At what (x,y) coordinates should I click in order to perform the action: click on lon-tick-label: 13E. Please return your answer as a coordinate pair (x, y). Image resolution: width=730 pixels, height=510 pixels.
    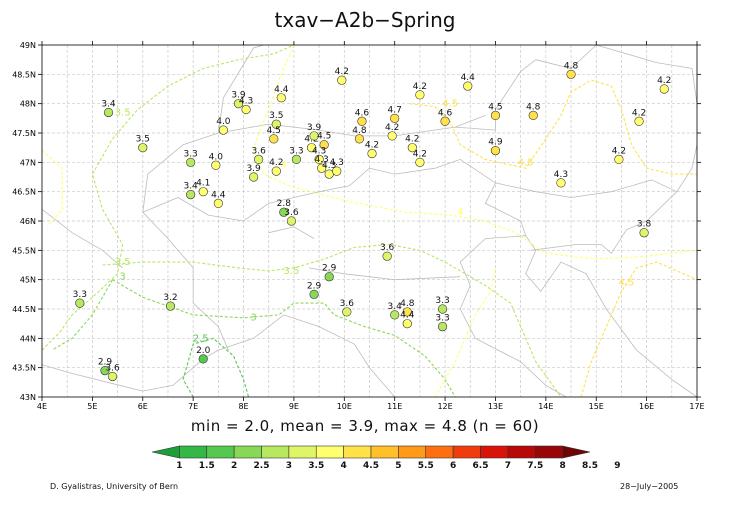
    Looking at the image, I should click on (495, 406).